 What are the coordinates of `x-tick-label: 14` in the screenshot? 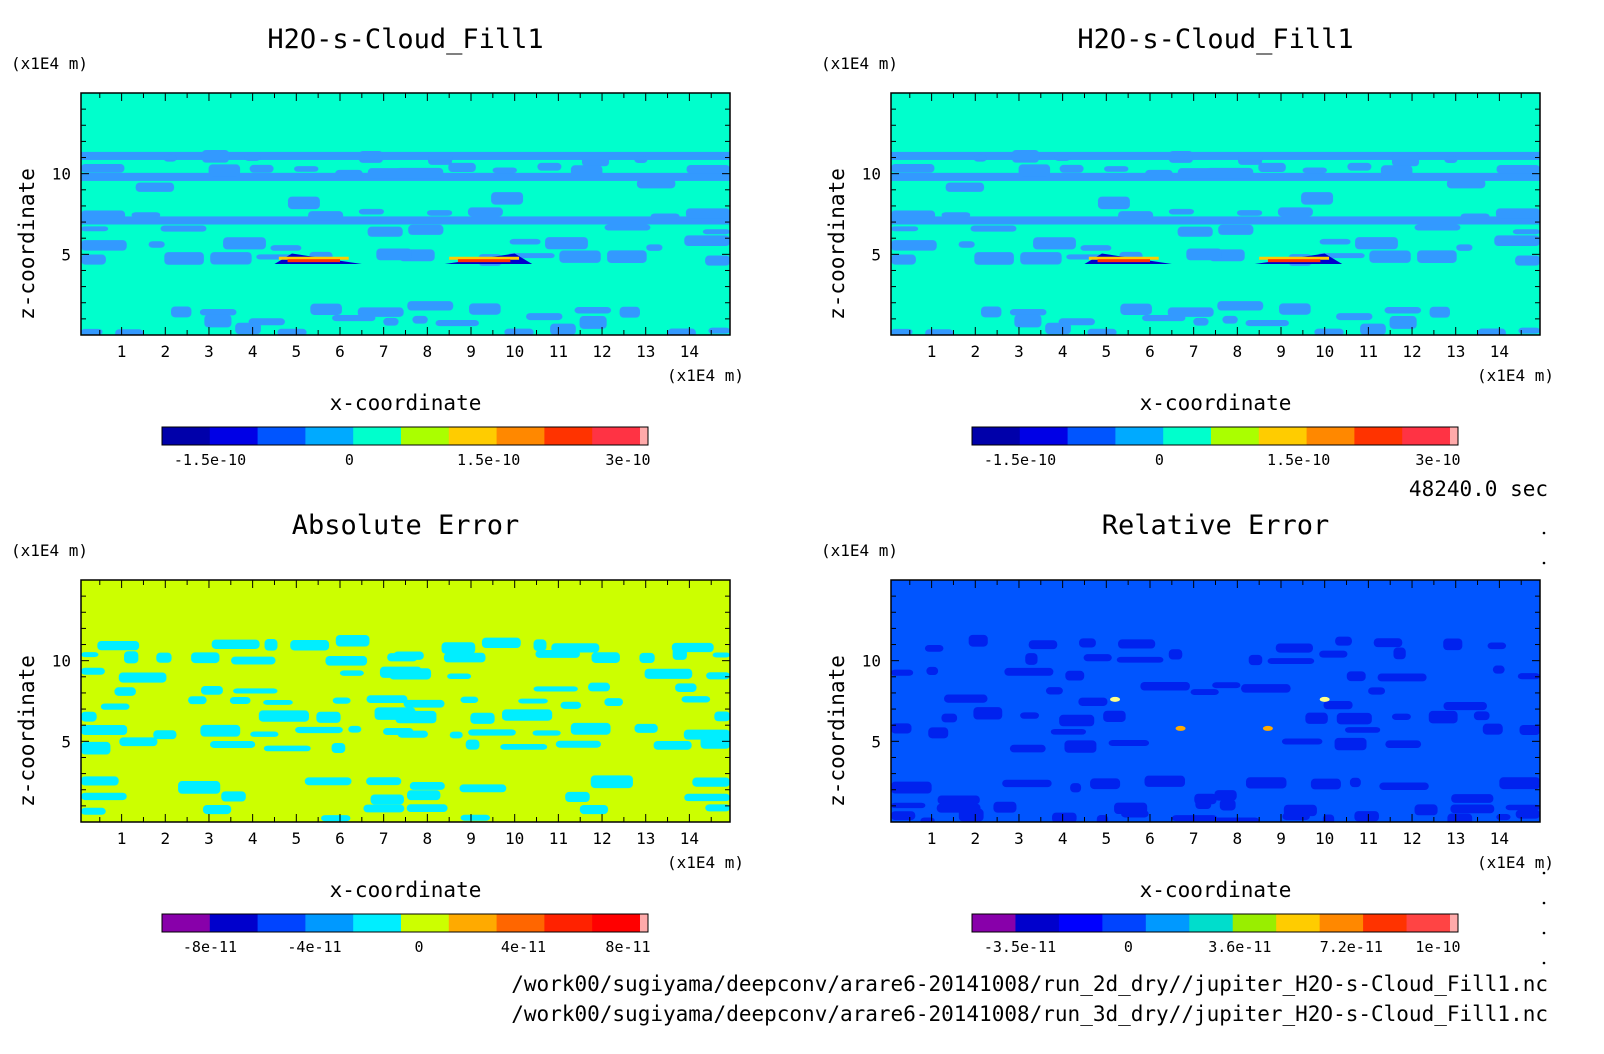 It's located at (1499, 838).